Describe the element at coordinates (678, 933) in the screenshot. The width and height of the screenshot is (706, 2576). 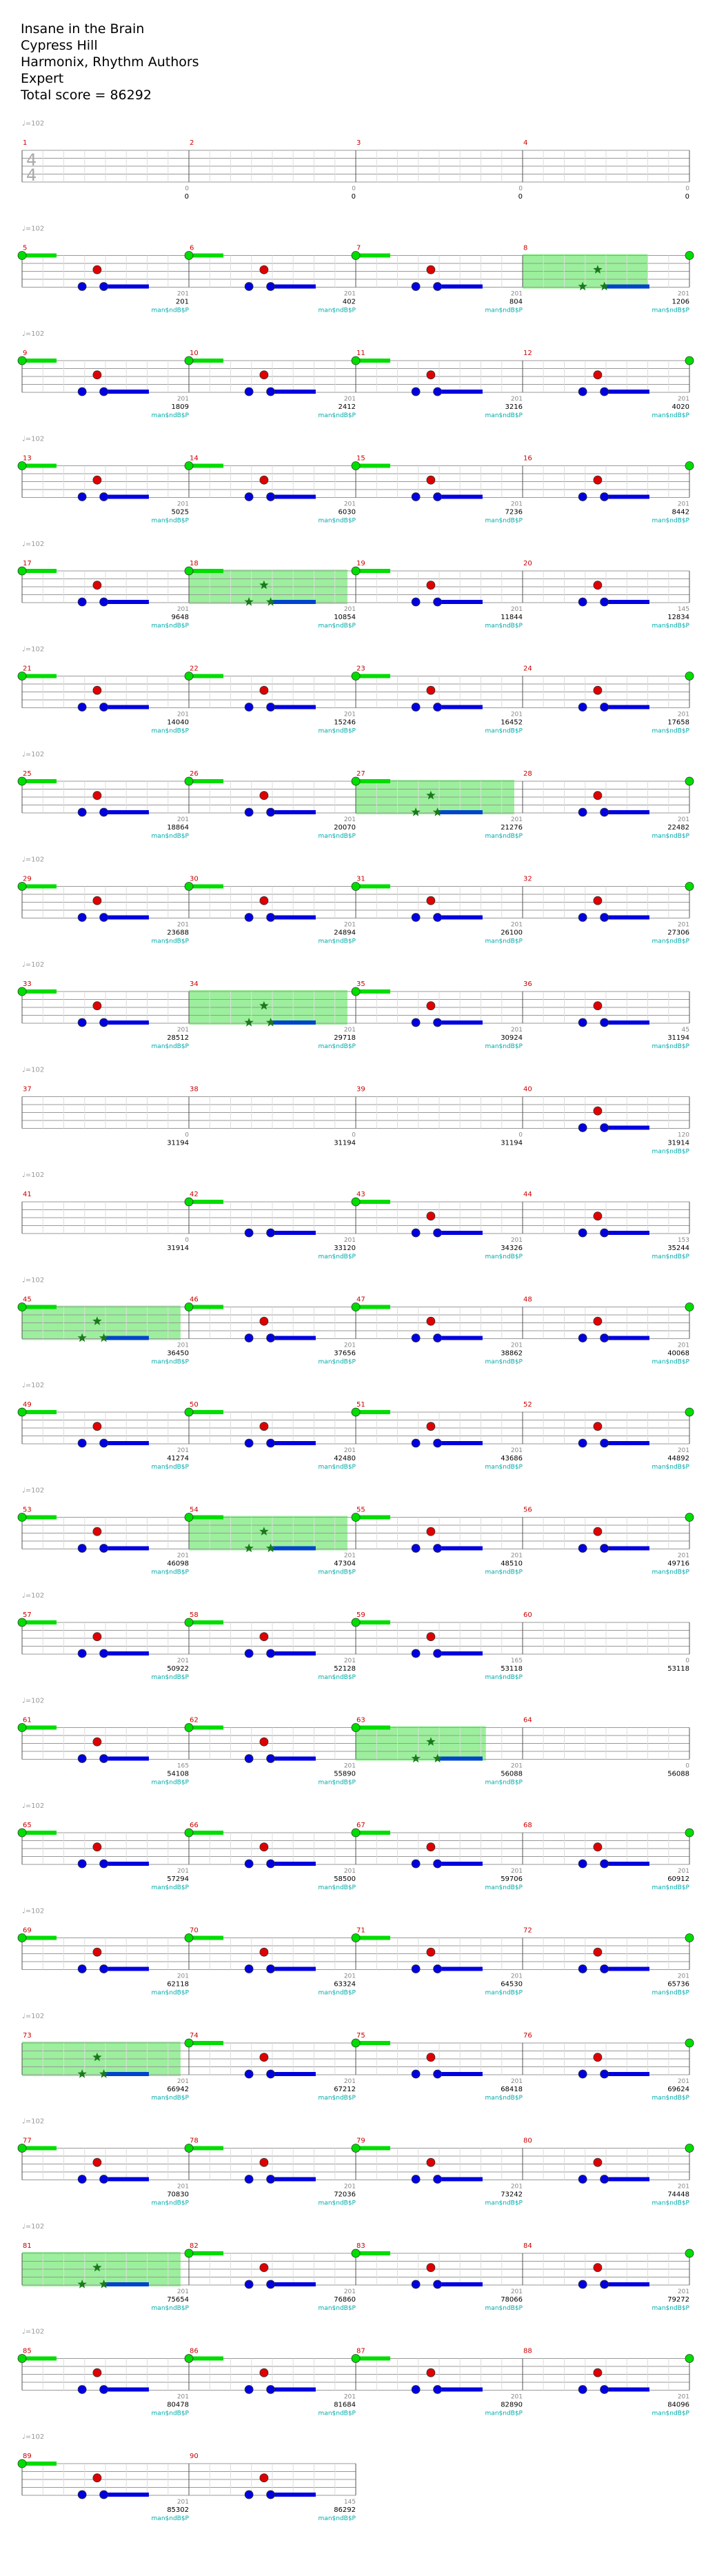
I see `cumulative-score: 27306` at that location.